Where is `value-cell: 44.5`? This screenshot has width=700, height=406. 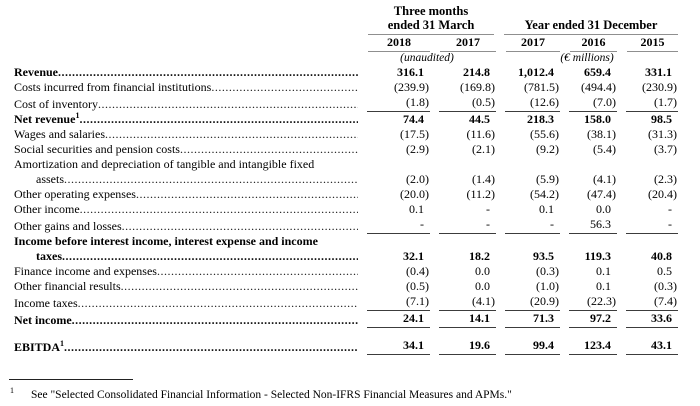
value-cell: 44.5 is located at coordinates (480, 119).